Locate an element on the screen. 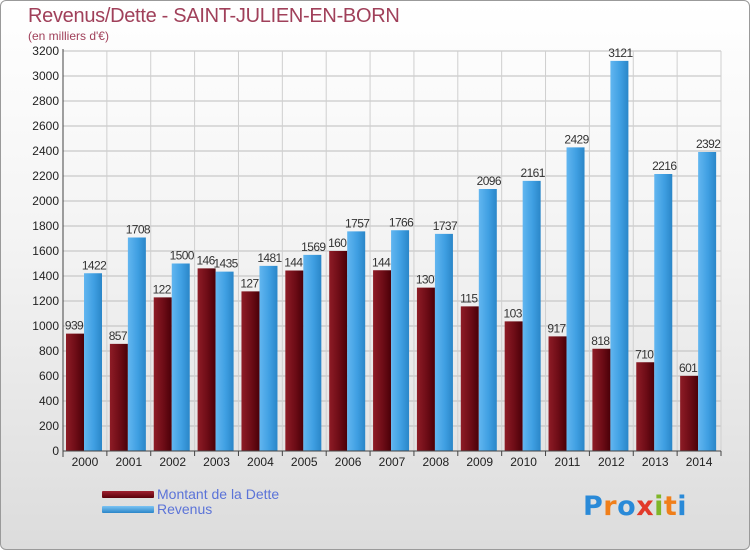 This screenshot has height=550, width=750. data-label-revenus: 3121 is located at coordinates (620, 53).